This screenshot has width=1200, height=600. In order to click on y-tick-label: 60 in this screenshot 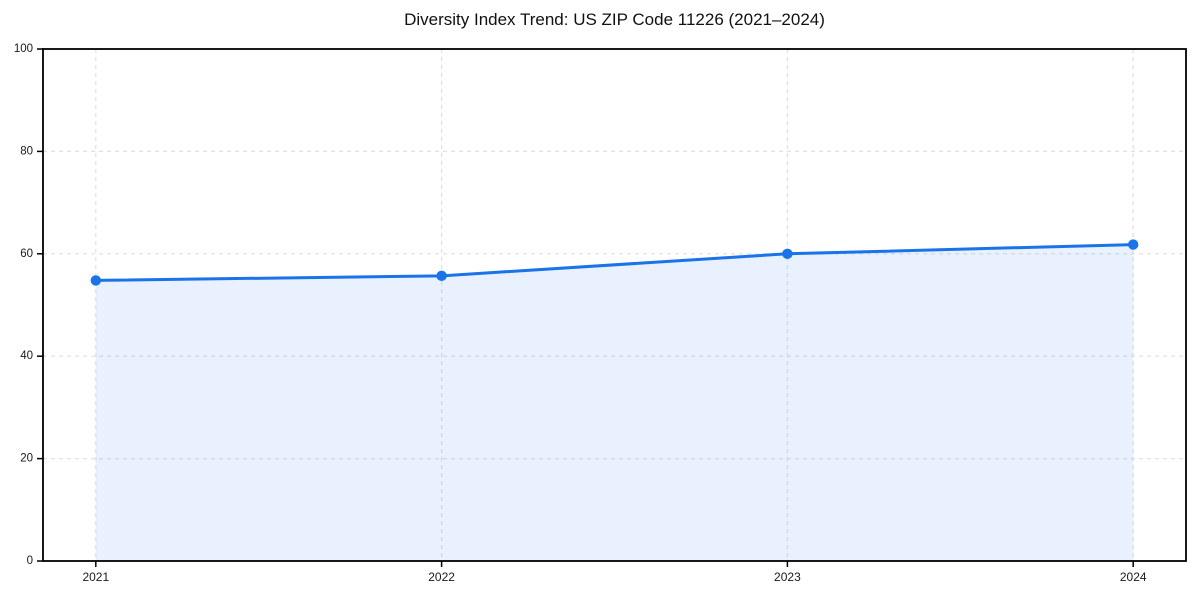, I will do `click(26, 254)`.